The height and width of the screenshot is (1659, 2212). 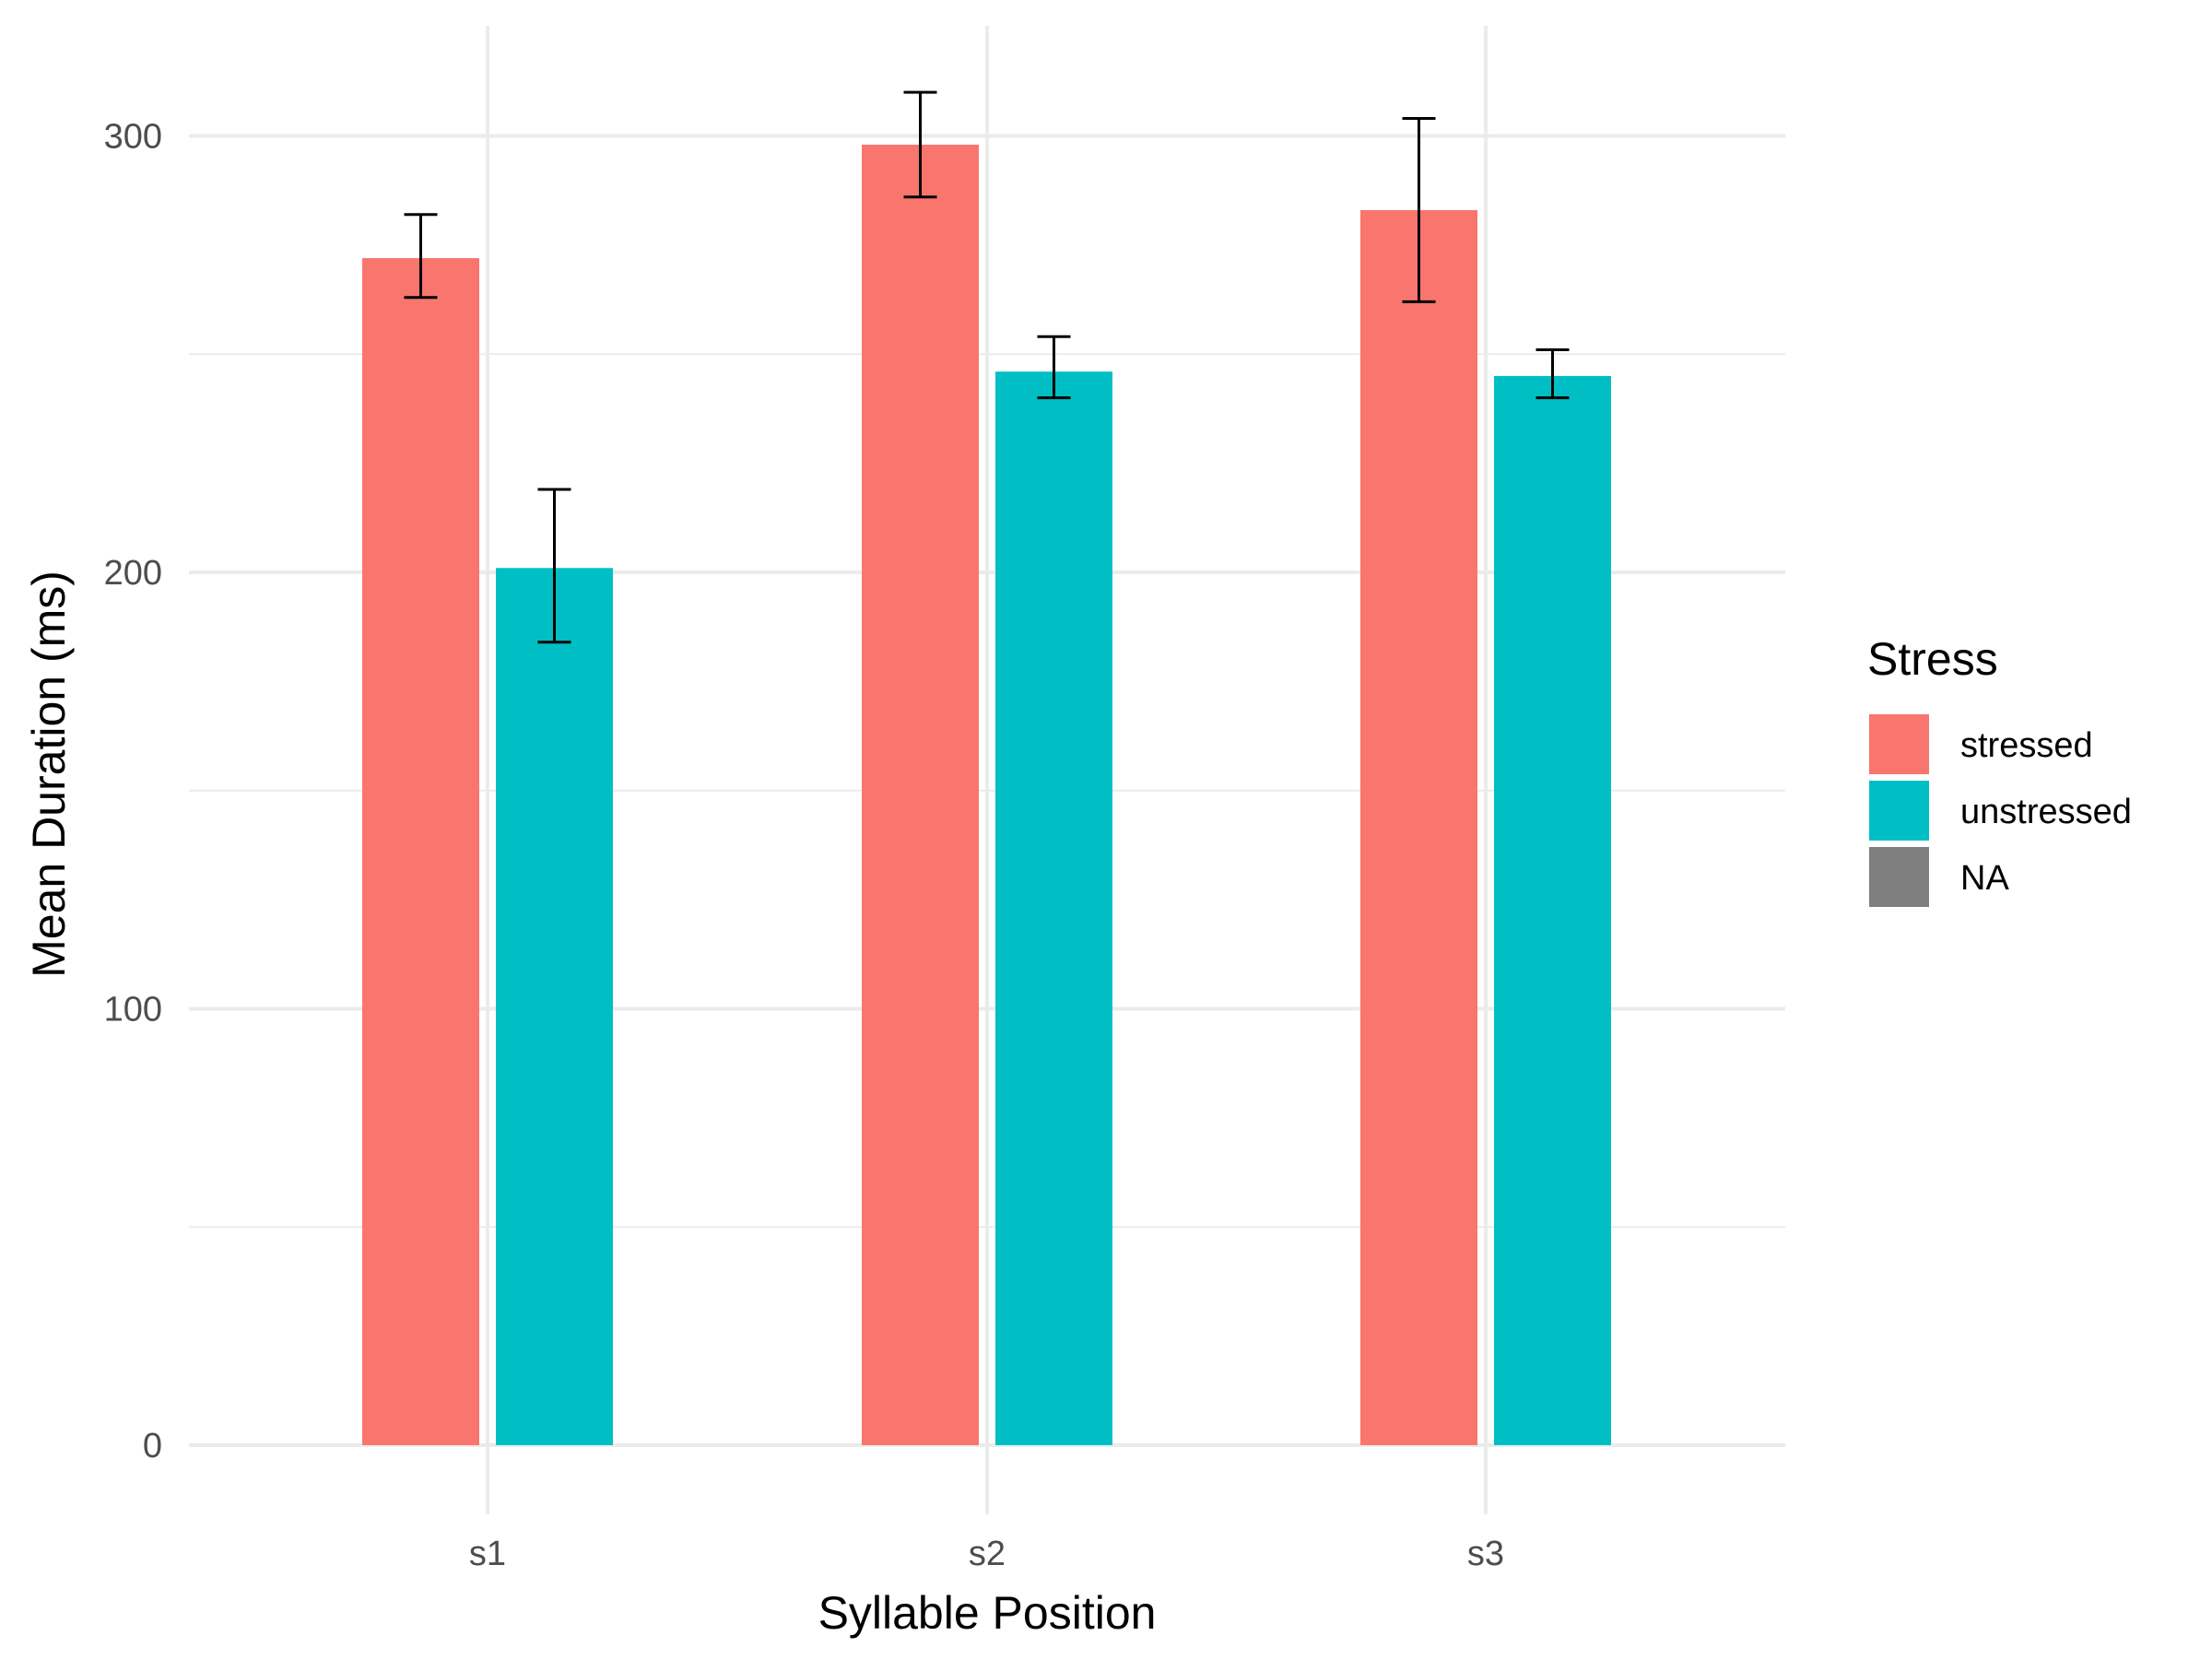 What do you see at coordinates (1054, 367) in the screenshot?
I see `error-bar-unstressed-s2` at bounding box center [1054, 367].